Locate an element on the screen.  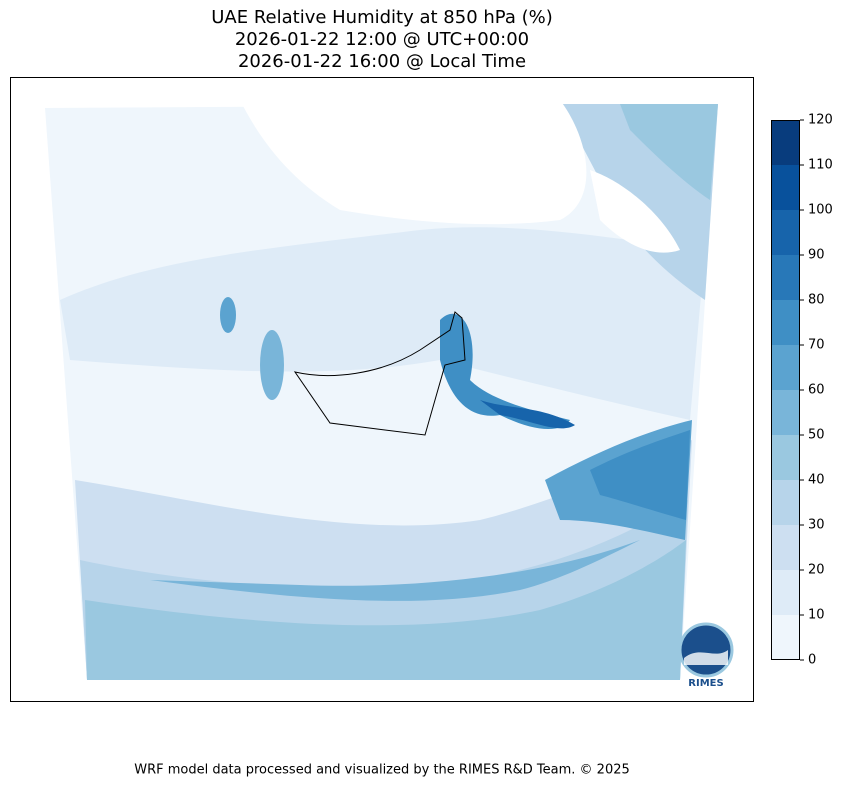
colorbar: 0 10 20 30 40 50 60 70 80 90 100 110 120 is located at coordinates (802, 390).